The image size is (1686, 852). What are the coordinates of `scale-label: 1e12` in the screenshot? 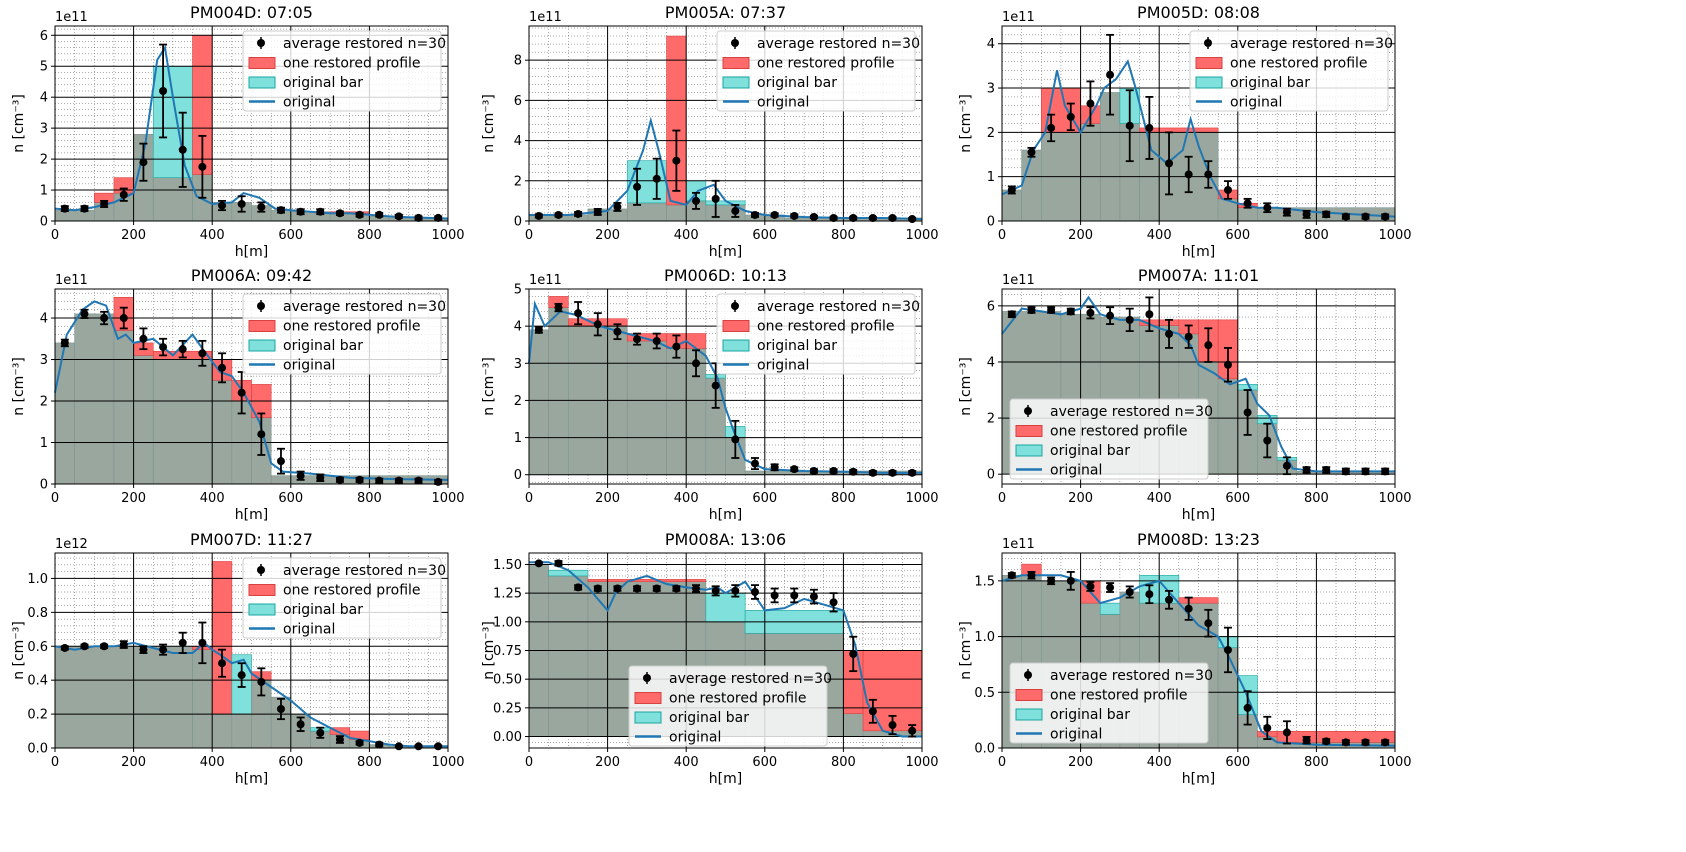 It's located at (71, 544).